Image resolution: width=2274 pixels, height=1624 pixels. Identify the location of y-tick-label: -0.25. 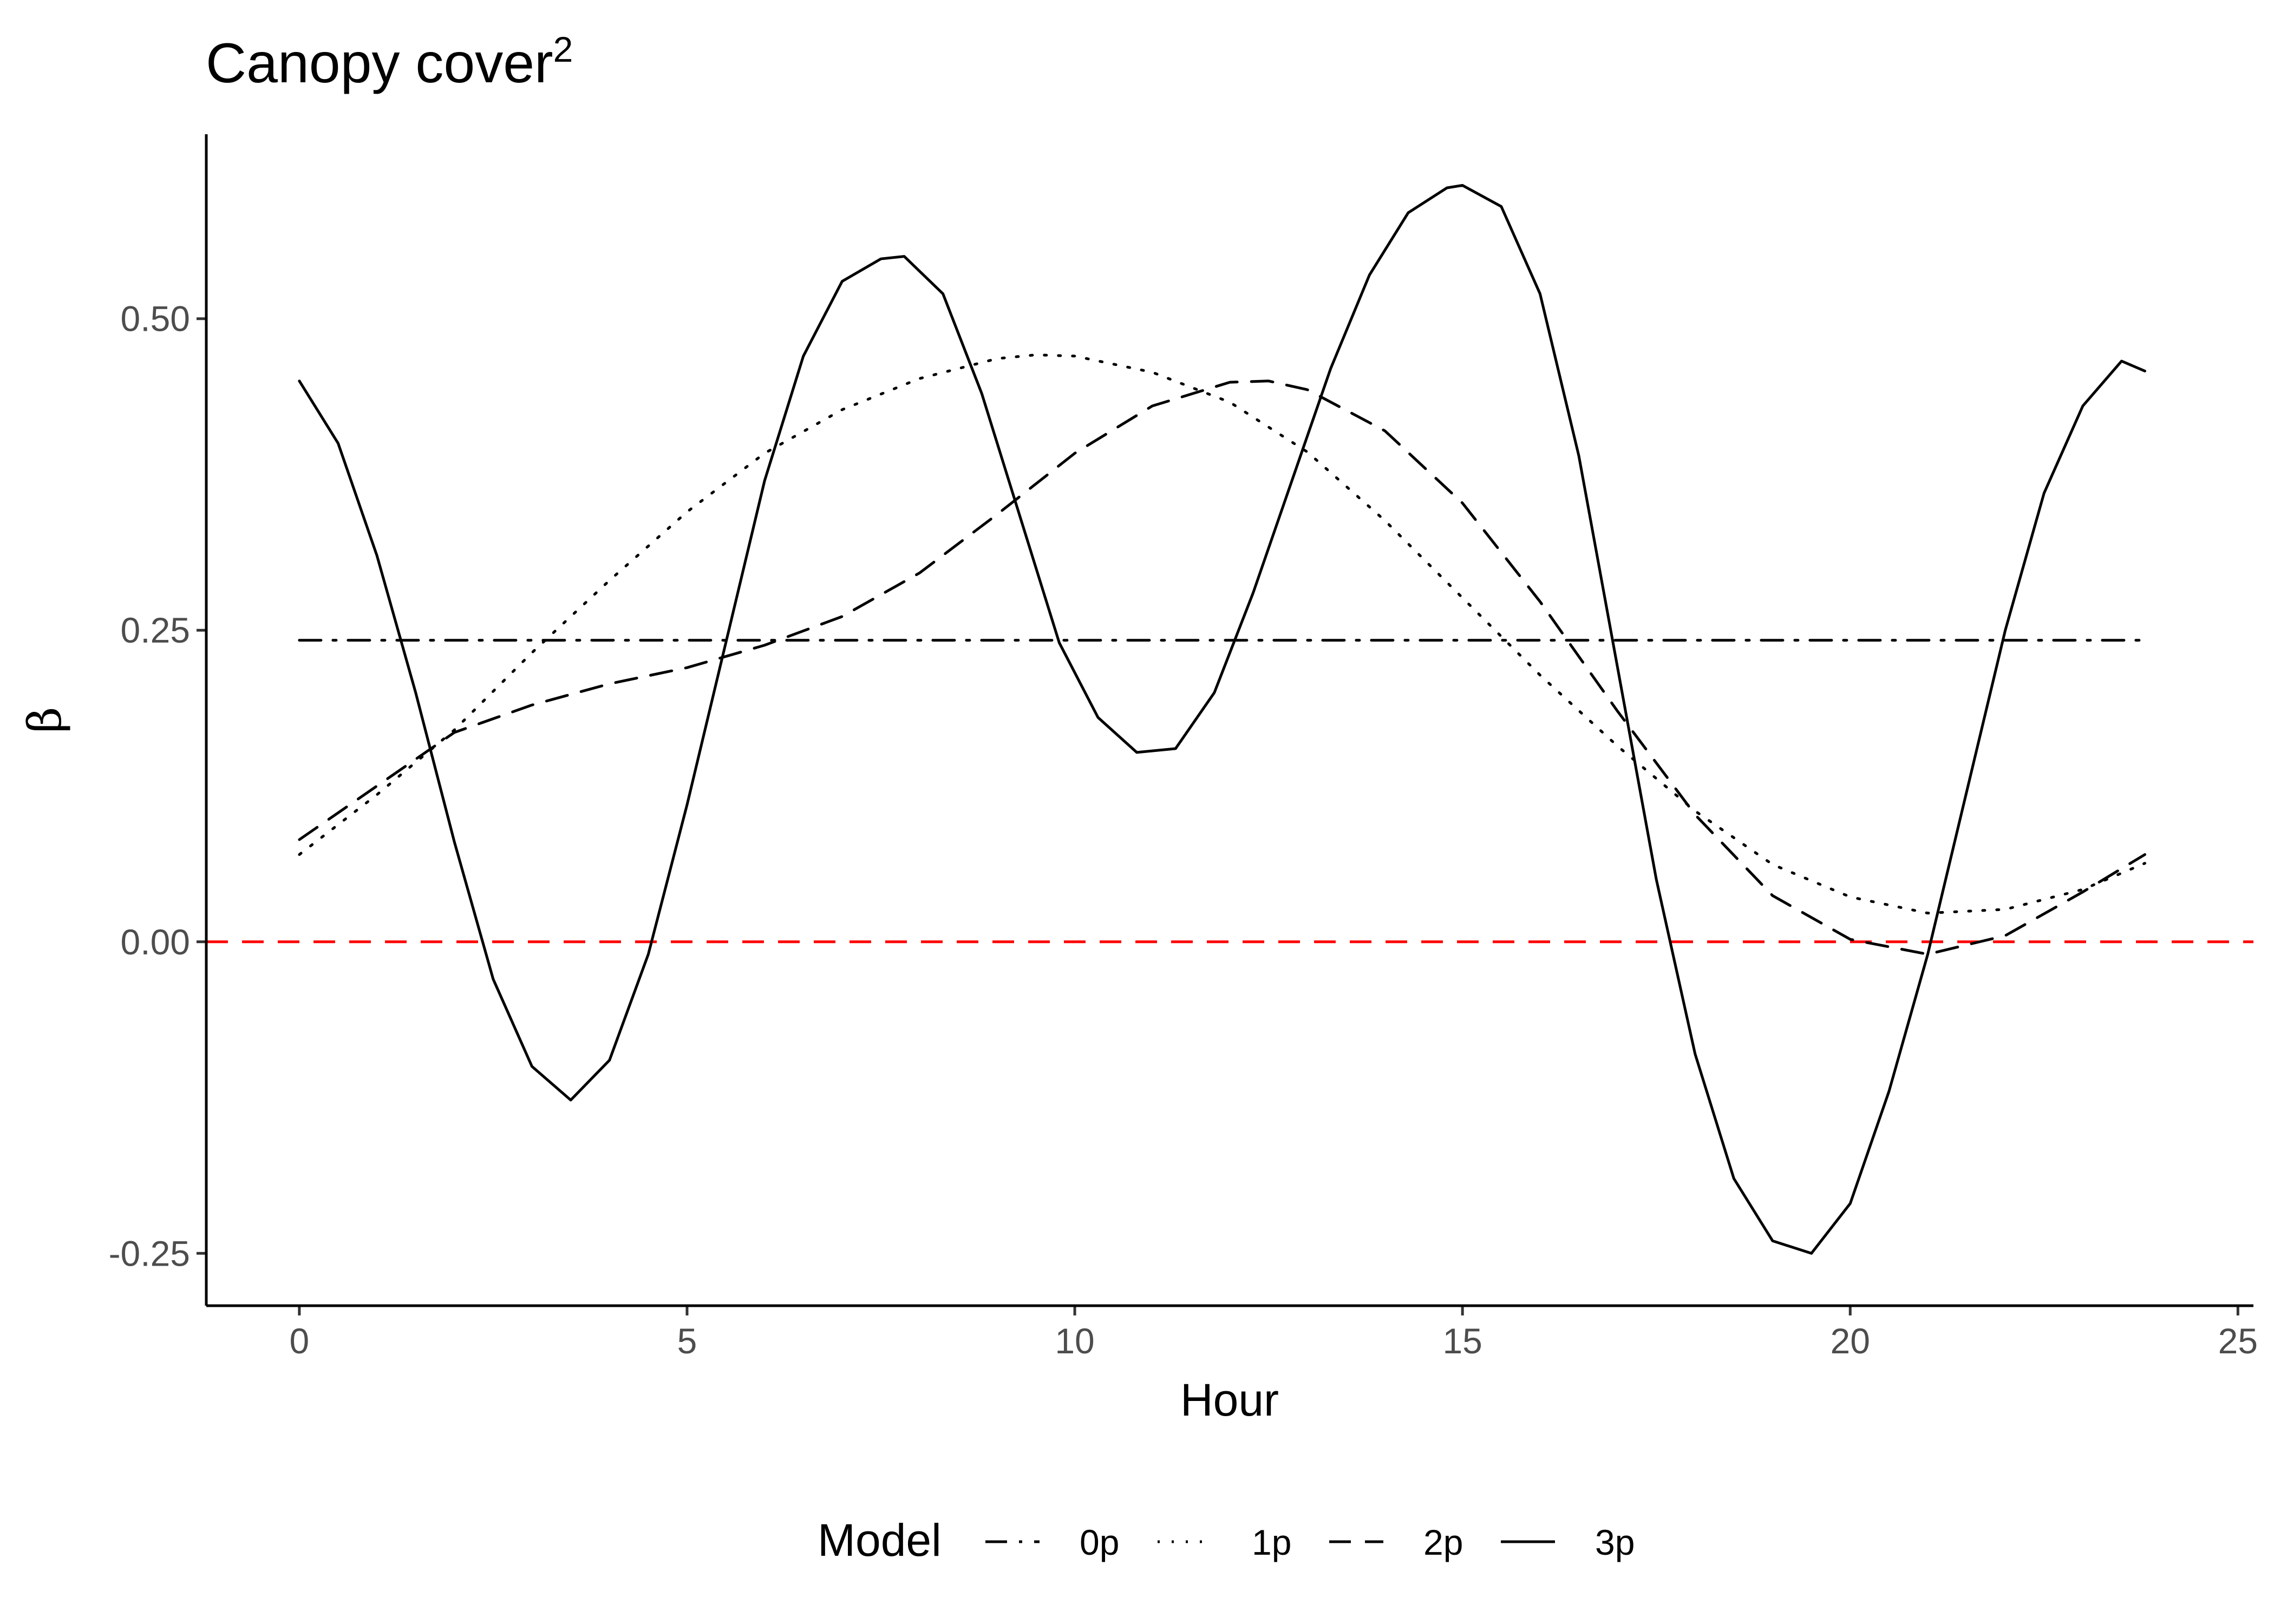
(150, 1253).